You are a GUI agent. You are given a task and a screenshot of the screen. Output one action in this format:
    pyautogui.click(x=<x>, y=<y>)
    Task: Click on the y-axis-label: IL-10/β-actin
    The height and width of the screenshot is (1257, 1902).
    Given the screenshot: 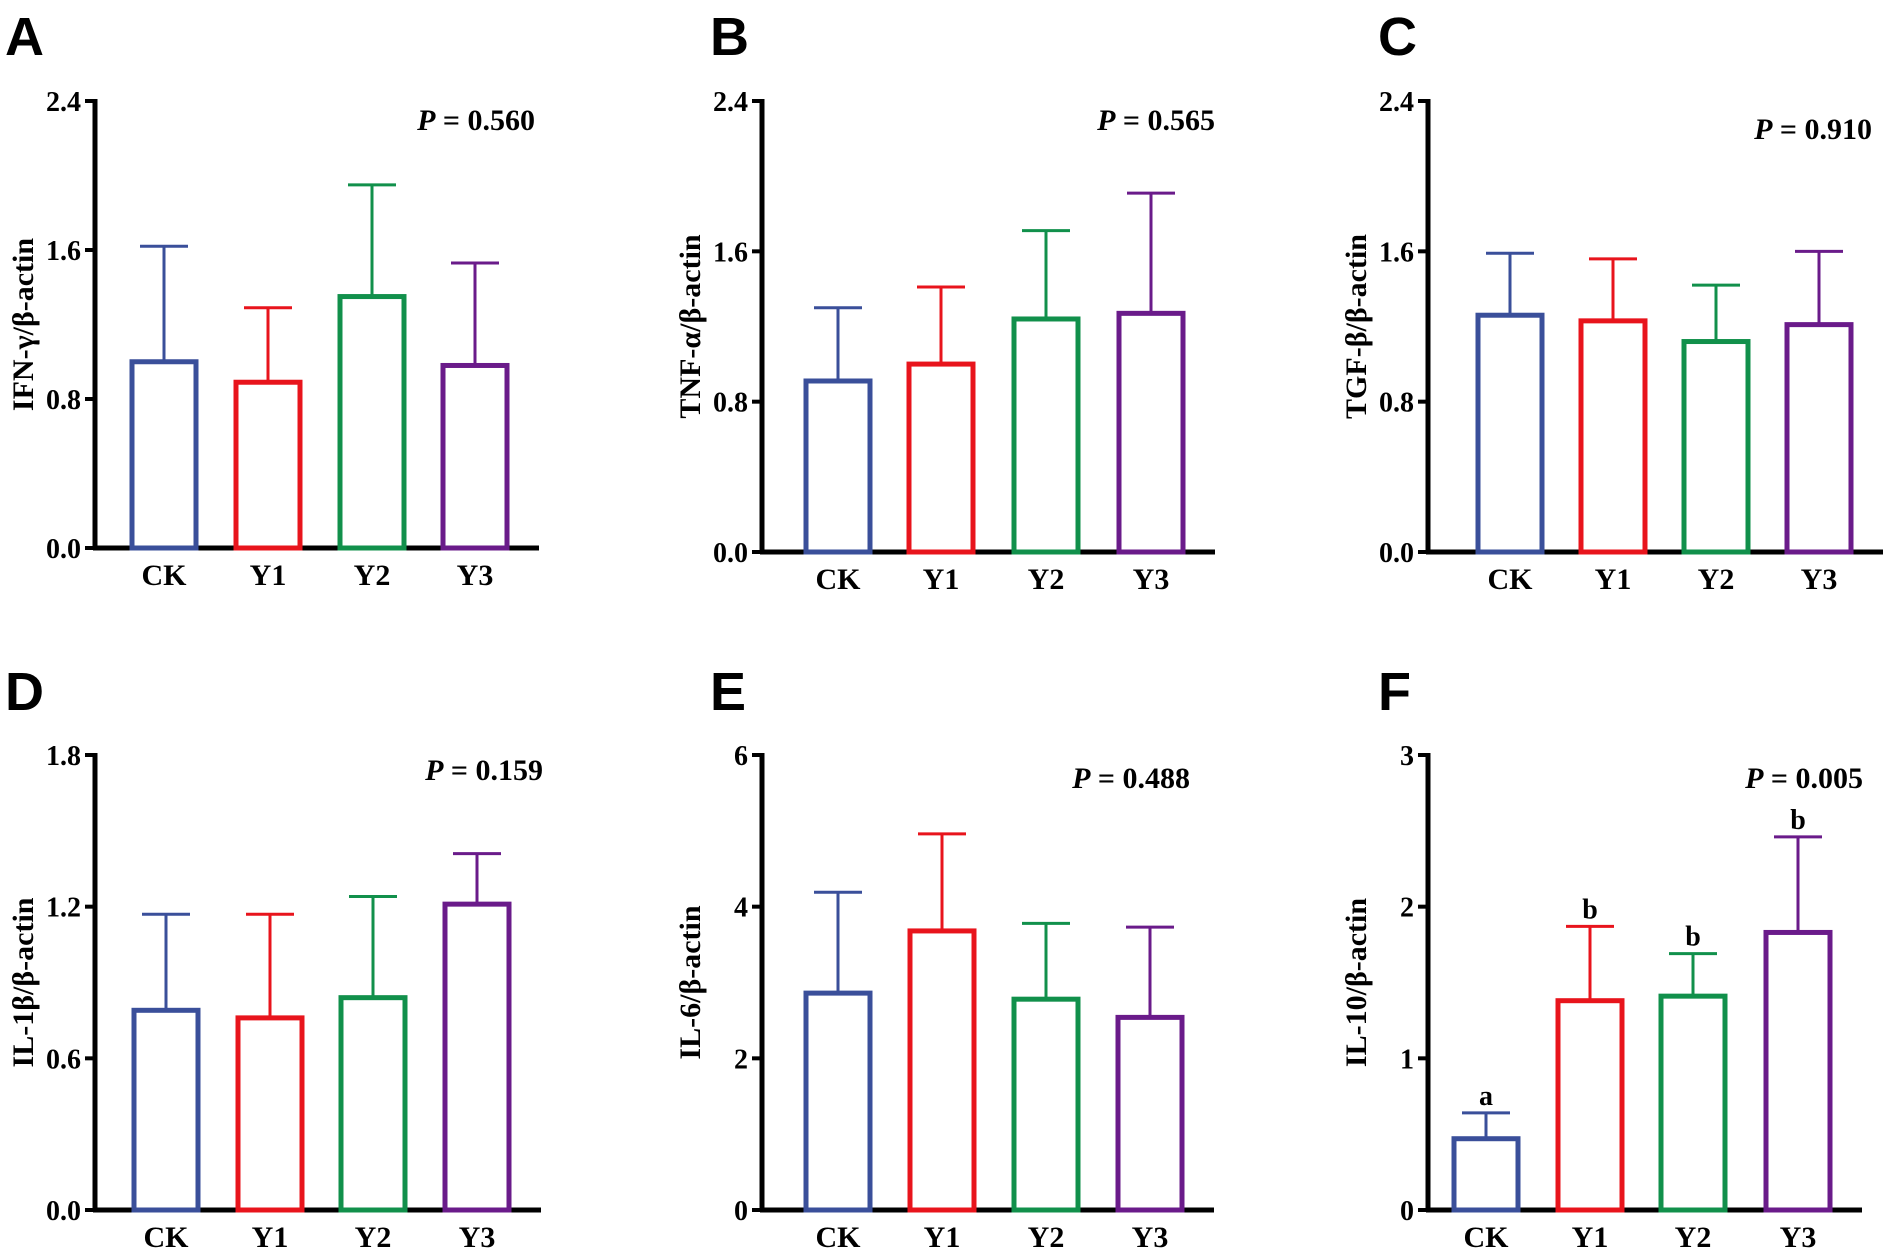 What is the action you would take?
    pyautogui.click(x=1356, y=982)
    